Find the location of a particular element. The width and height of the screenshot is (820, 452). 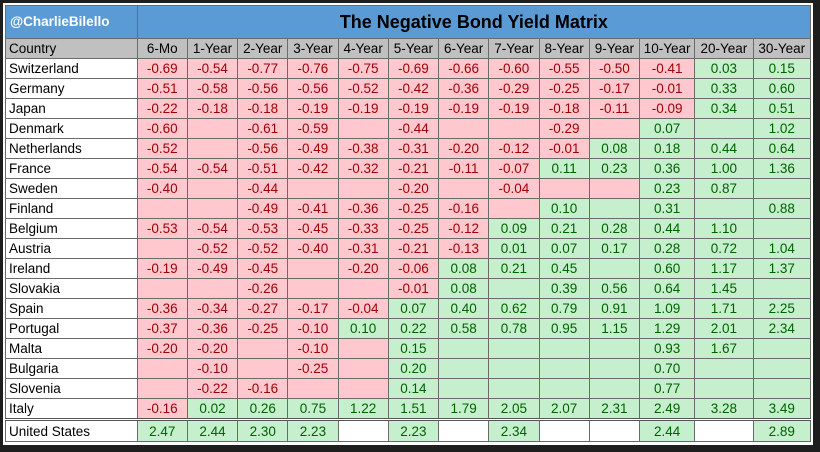

yield-cell: -0.52 is located at coordinates (162, 148).